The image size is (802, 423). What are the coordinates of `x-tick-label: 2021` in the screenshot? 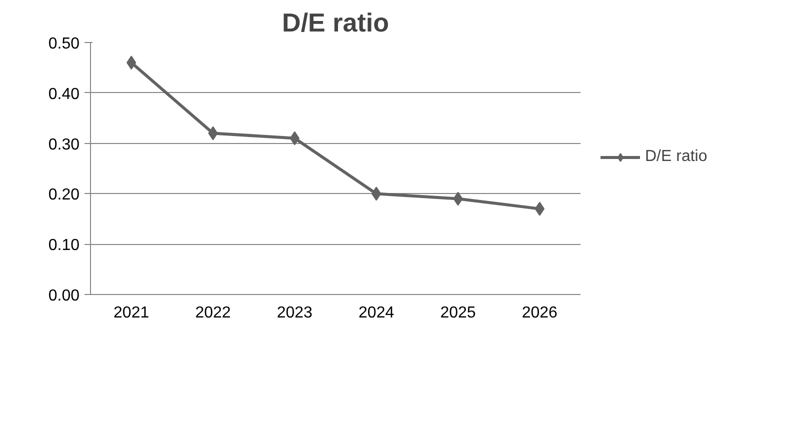 It's located at (132, 313).